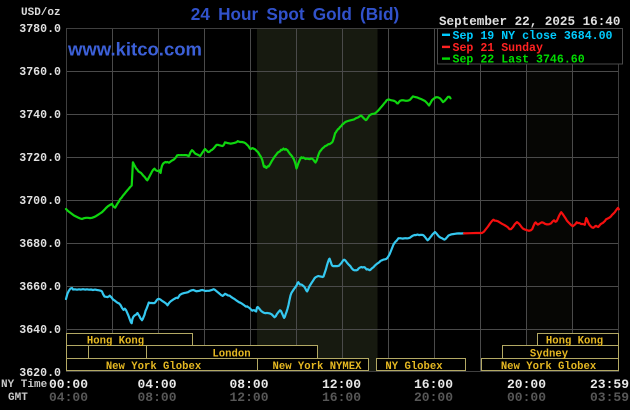  Describe the element at coordinates (609, 397) in the screenshot. I see `svg-text: 03:59` at that location.